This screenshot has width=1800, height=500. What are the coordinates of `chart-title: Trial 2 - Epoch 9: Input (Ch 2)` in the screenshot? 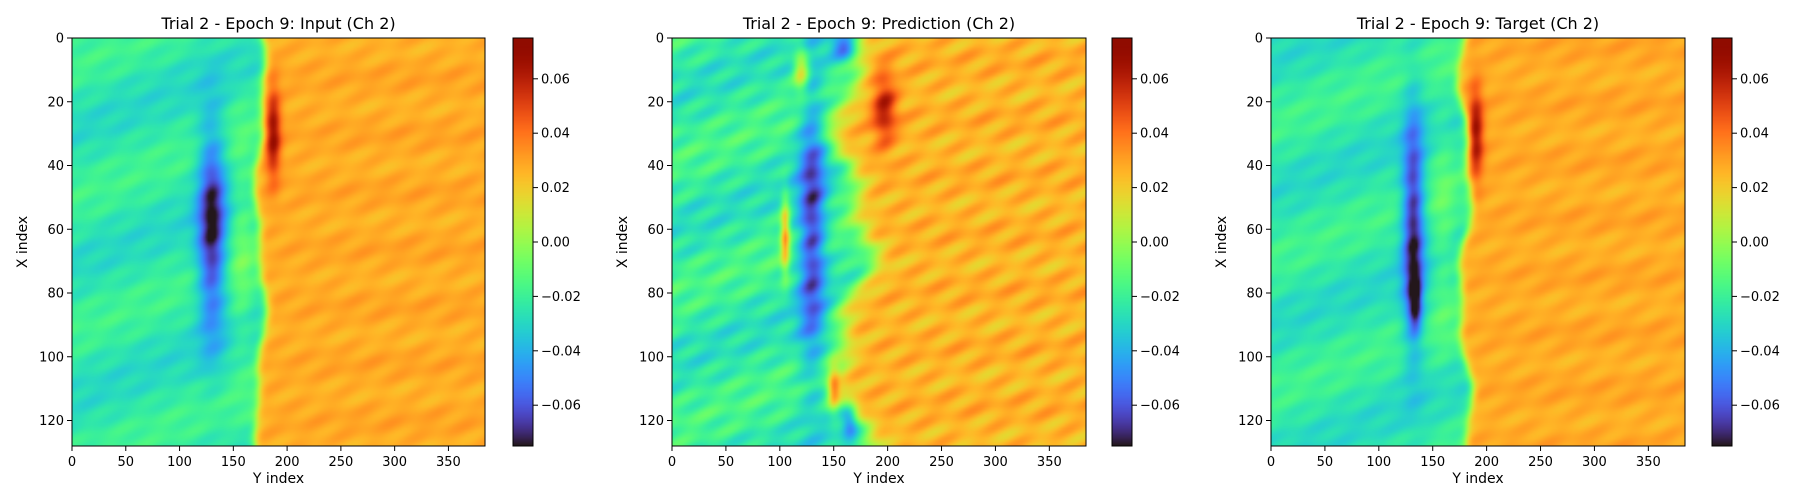 It's located at (277, 23).